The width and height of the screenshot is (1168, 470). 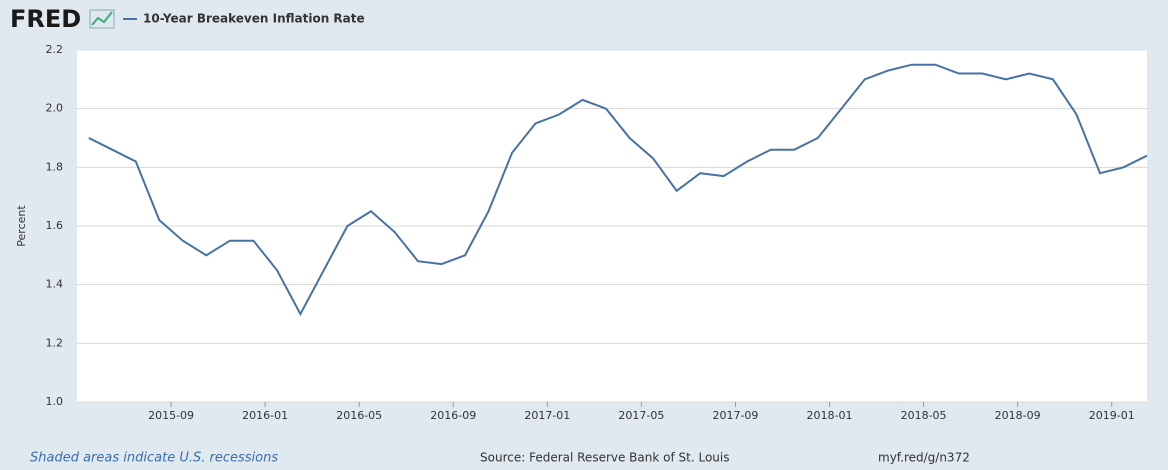 What do you see at coordinates (359, 415) in the screenshot?
I see `x-tick-label: 2016-05` at bounding box center [359, 415].